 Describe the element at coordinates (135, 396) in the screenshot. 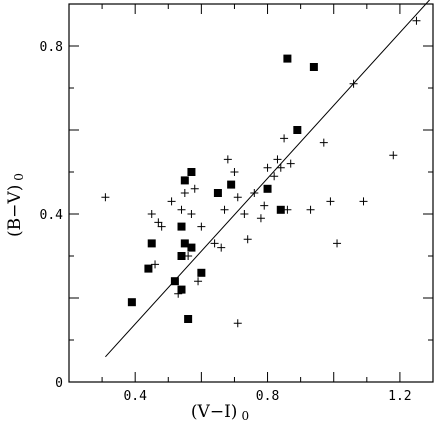

I see `x-tick-label: 0.4` at that location.